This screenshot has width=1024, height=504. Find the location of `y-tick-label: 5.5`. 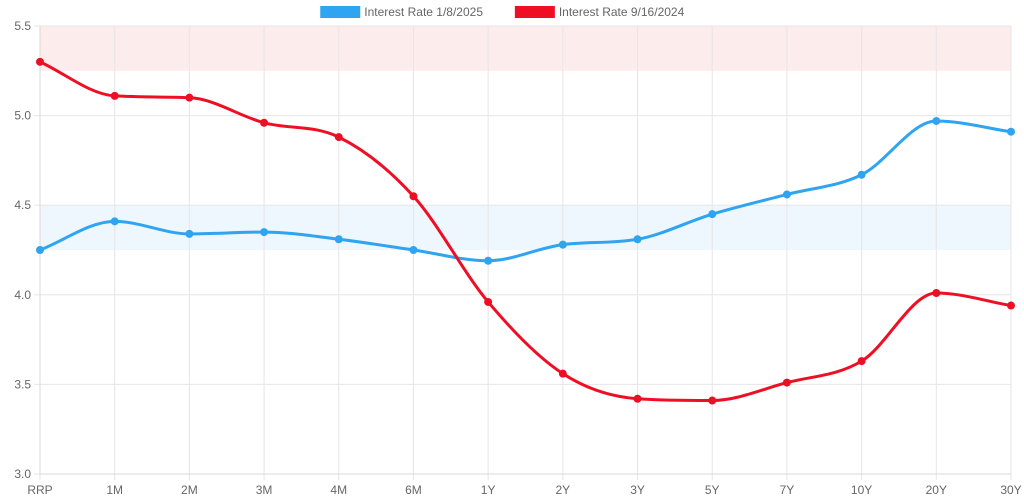

y-tick-label: 5.5 is located at coordinates (22, 26).